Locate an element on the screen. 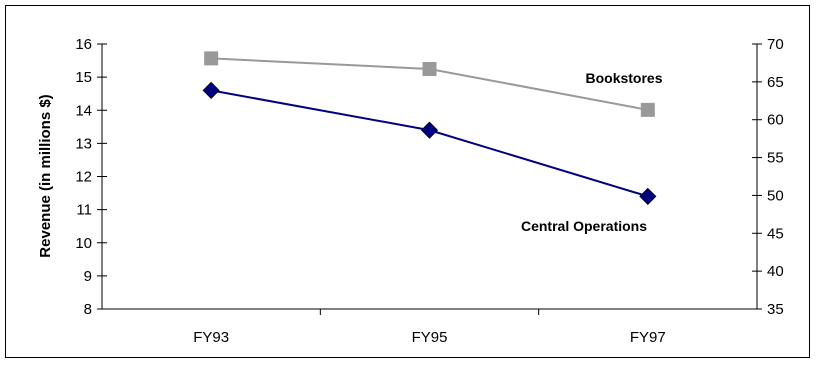 The width and height of the screenshot is (817, 369). y-right-tick-label: 40 is located at coordinates (775, 271).